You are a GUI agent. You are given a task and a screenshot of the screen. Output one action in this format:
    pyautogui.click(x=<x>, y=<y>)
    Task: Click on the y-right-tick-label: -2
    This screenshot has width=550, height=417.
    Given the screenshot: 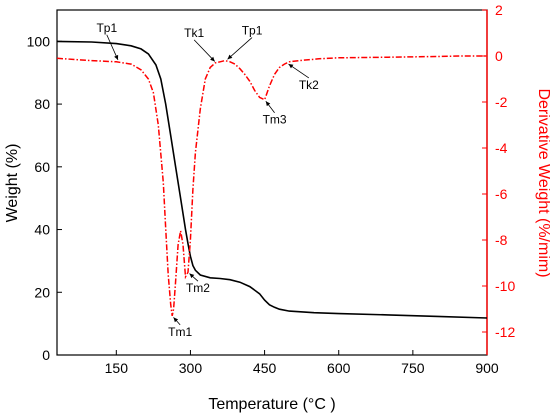 What is the action you would take?
    pyautogui.click(x=501, y=102)
    